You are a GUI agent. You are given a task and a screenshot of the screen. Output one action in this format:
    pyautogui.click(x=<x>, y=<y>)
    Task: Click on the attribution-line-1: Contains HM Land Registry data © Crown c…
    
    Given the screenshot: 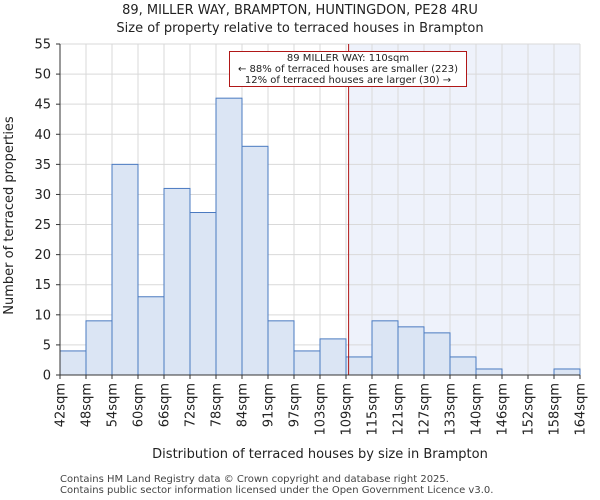 What is the action you would take?
    pyautogui.click(x=254, y=479)
    